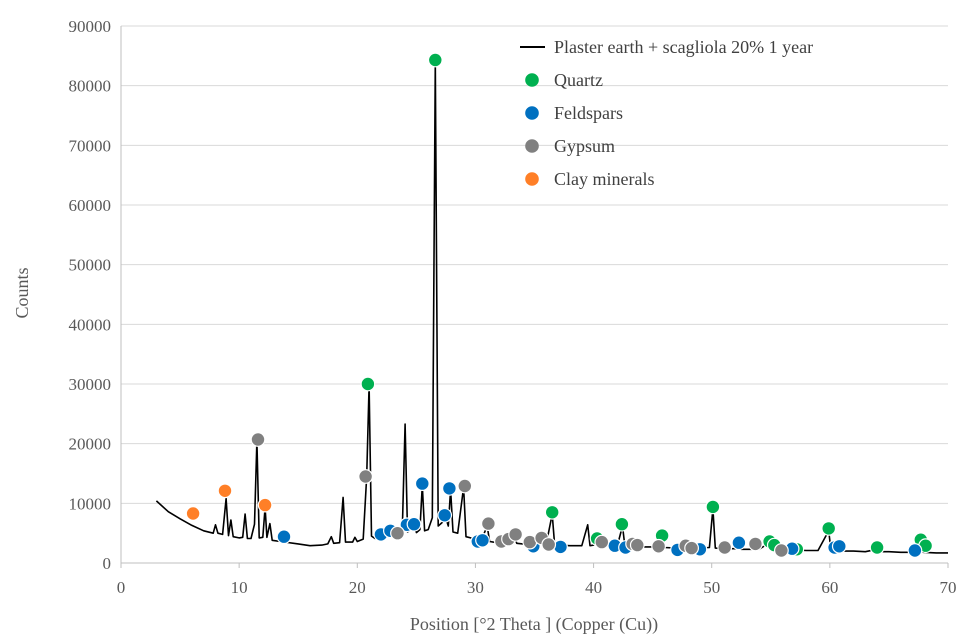 The width and height of the screenshot is (964, 639). Describe the element at coordinates (475, 587) in the screenshot. I see `x-tick-label: 30` at that location.